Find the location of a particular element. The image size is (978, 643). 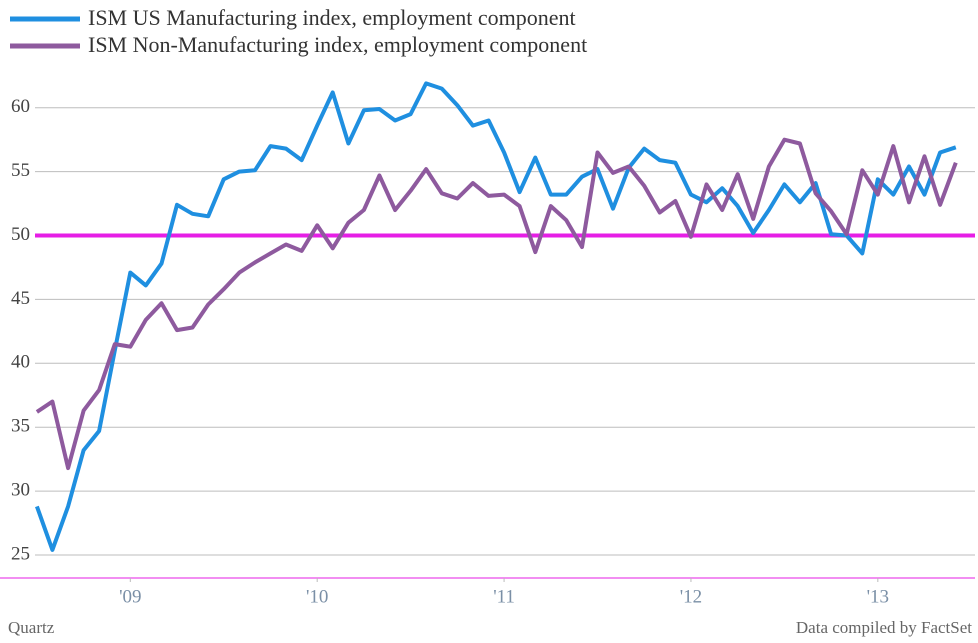

y-tick-label: 50 is located at coordinates (20, 234).